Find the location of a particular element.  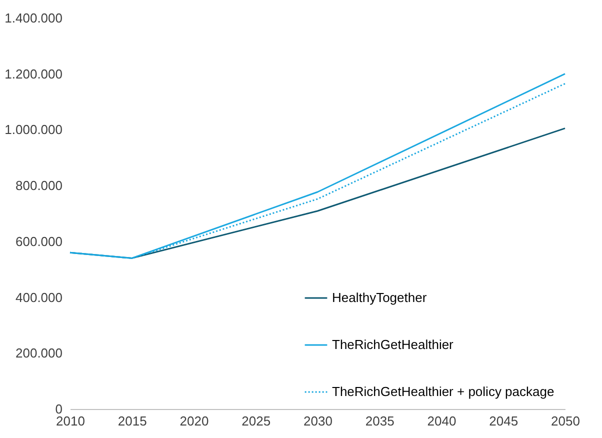

legend-label: HealthyTogether is located at coordinates (380, 297).